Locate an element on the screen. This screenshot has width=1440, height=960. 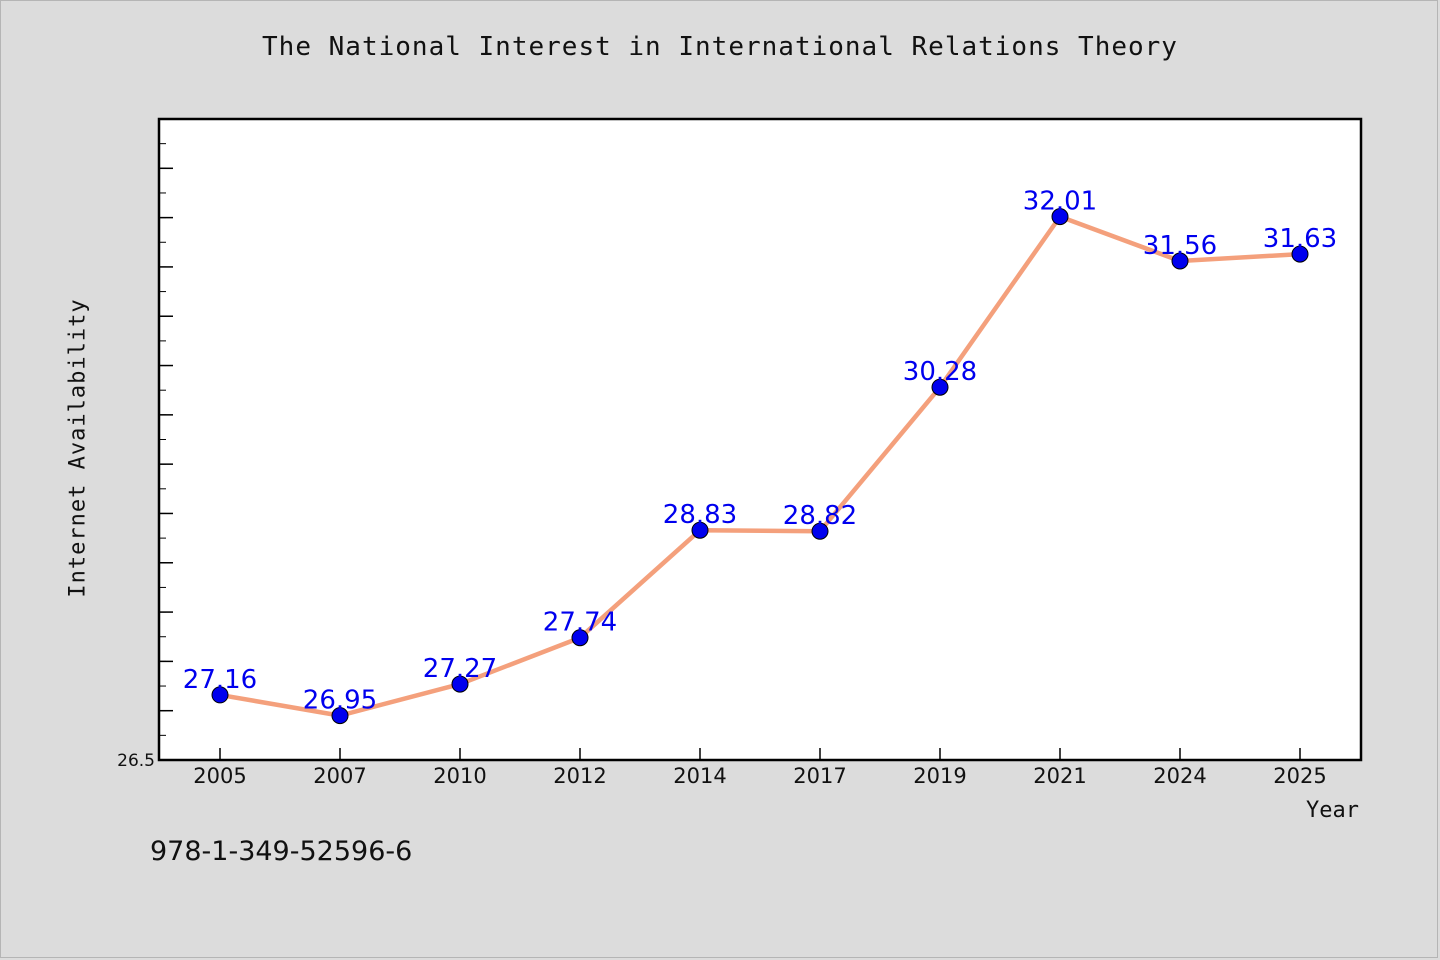
data-label: 32.01 is located at coordinates (1060, 202).